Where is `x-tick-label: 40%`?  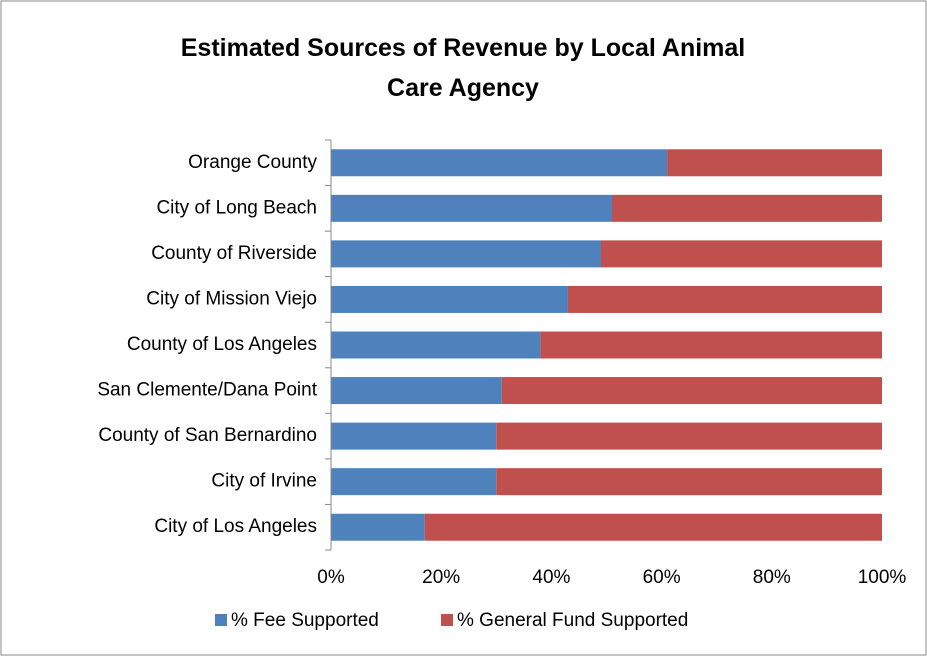
x-tick-label: 40% is located at coordinates (551, 577).